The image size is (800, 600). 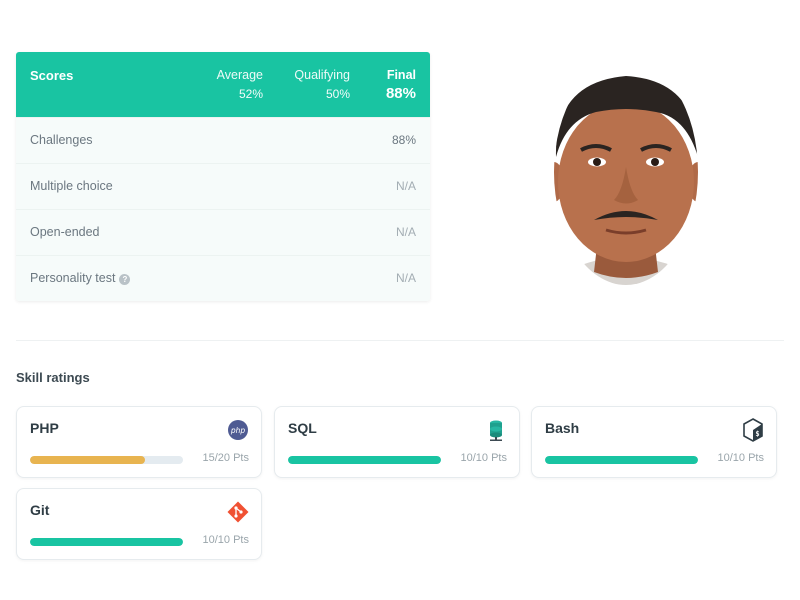 I want to click on svg-text: php, so click(x=238, y=430).